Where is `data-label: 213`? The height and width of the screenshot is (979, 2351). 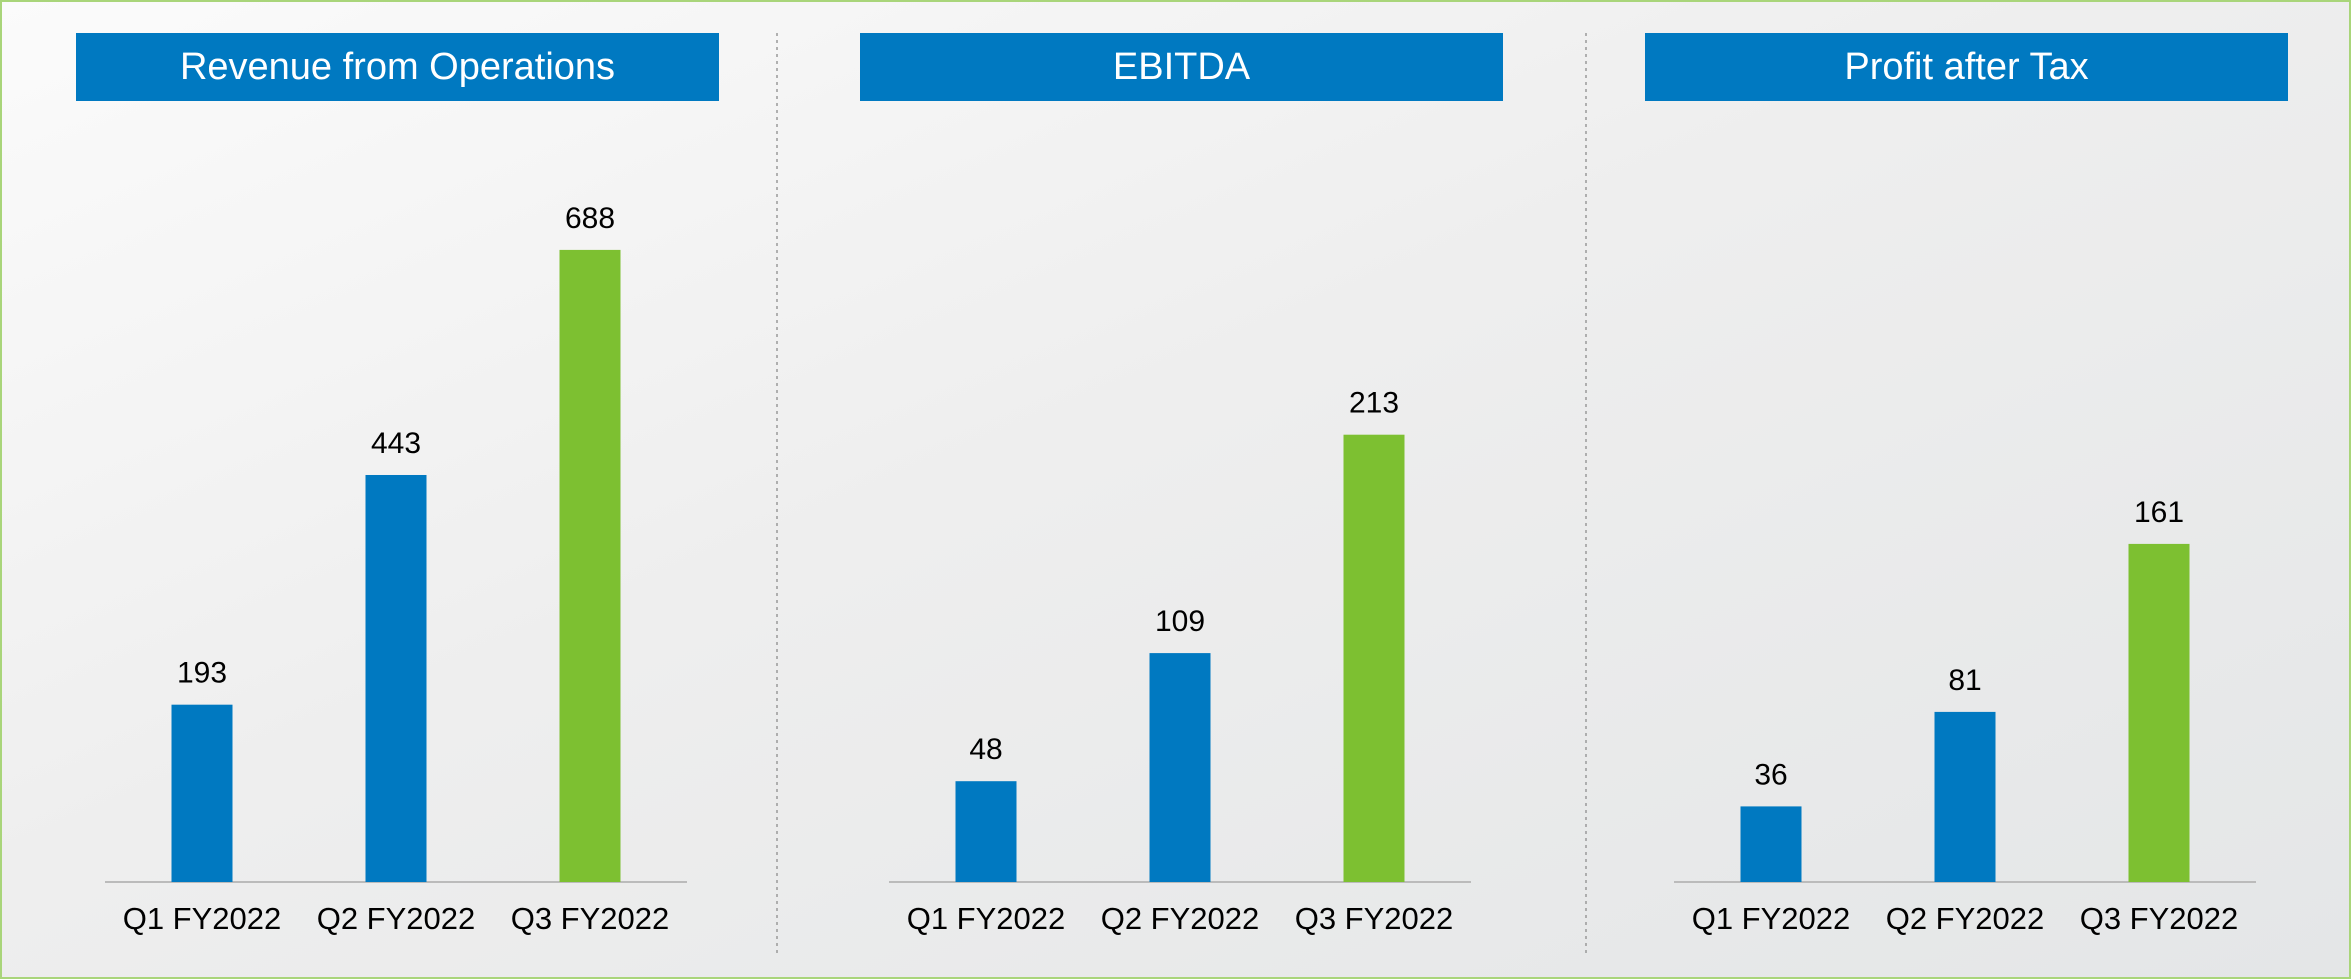 data-label: 213 is located at coordinates (1374, 403).